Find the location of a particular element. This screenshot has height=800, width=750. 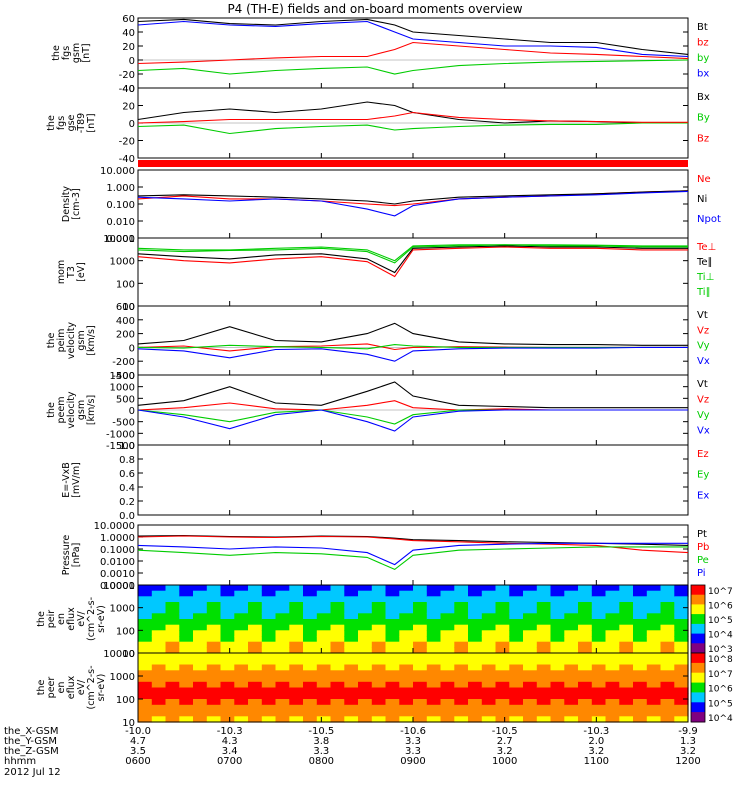

x-row-value: -10.5 is located at coordinates (321, 731).